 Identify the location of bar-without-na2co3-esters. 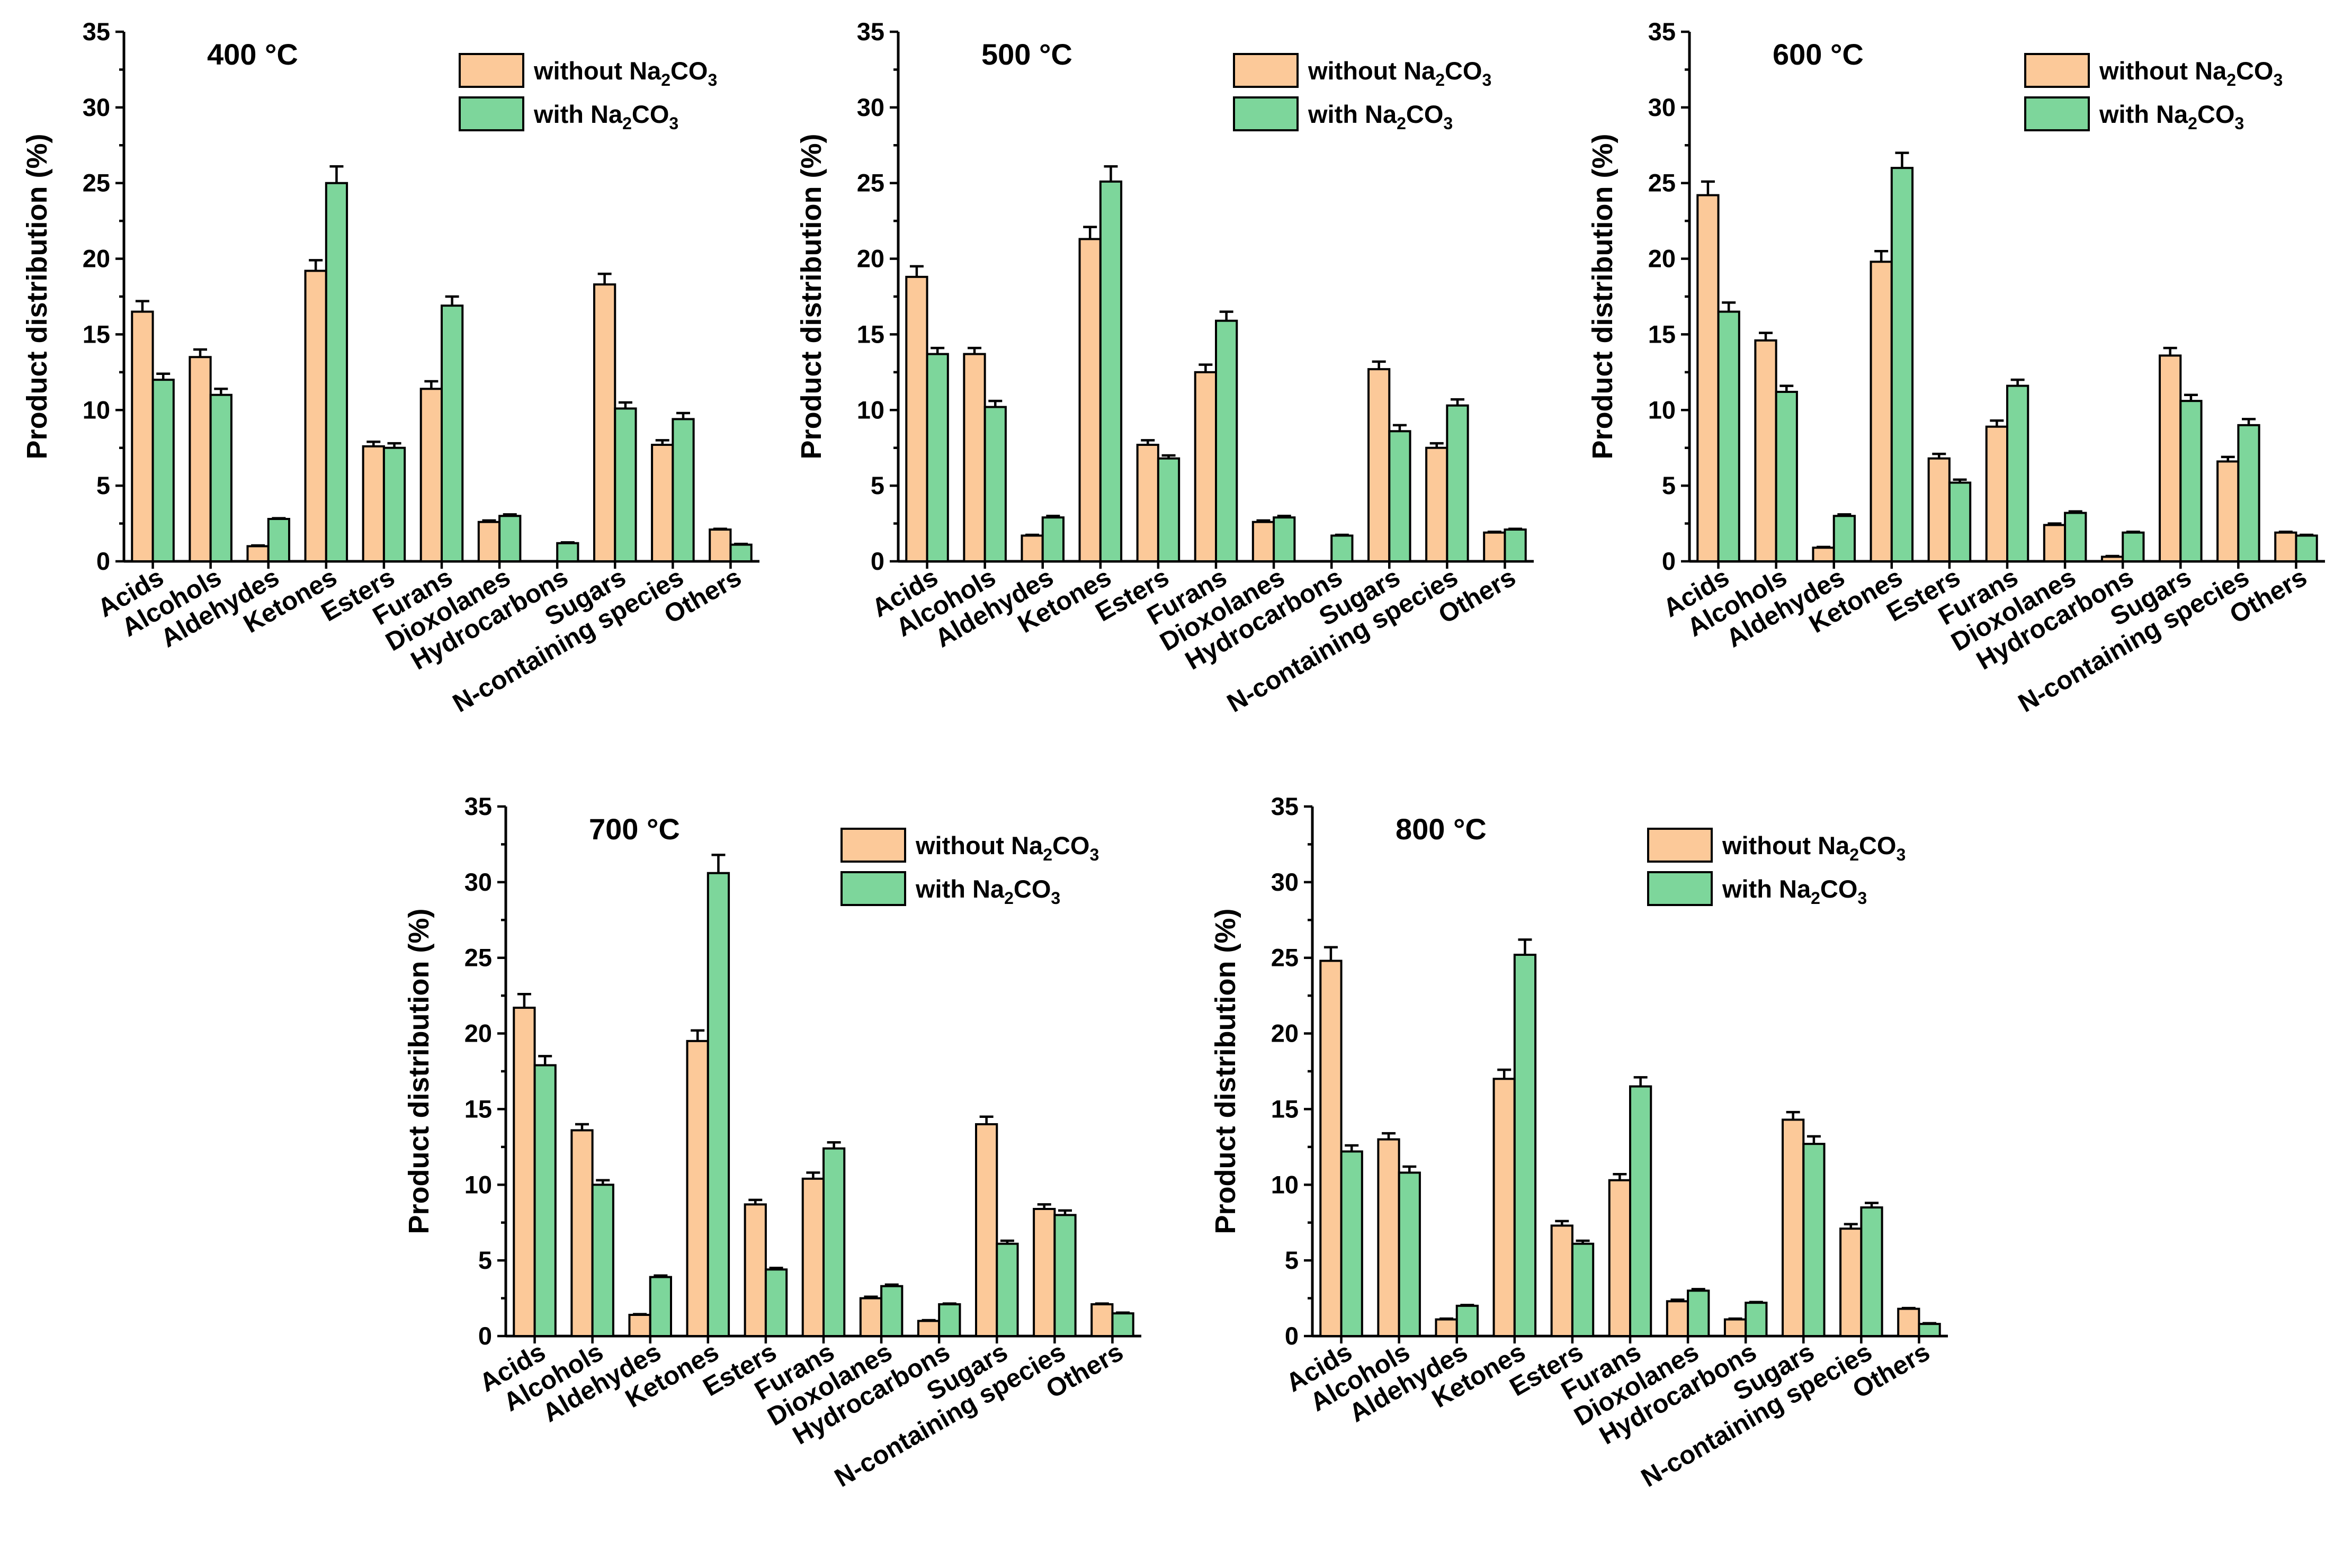
(755, 1270).